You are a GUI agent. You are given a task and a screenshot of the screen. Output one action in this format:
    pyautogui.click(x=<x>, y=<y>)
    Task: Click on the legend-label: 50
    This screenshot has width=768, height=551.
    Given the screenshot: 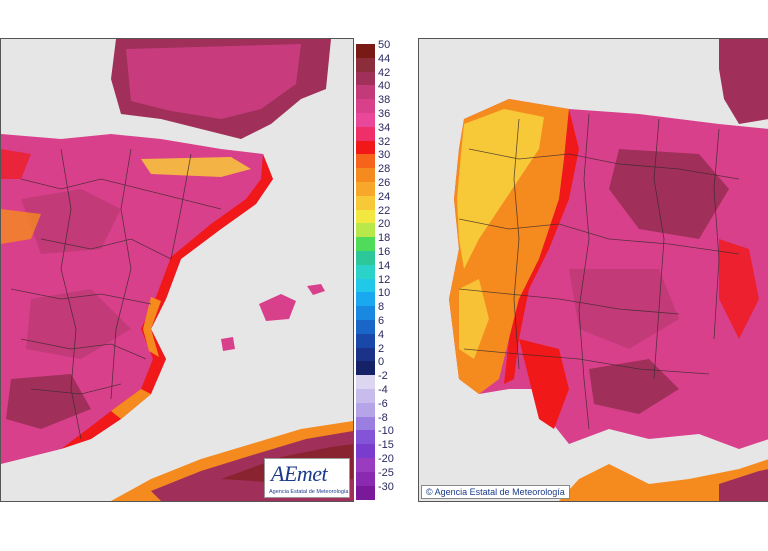 What is the action you would take?
    pyautogui.click(x=384, y=45)
    